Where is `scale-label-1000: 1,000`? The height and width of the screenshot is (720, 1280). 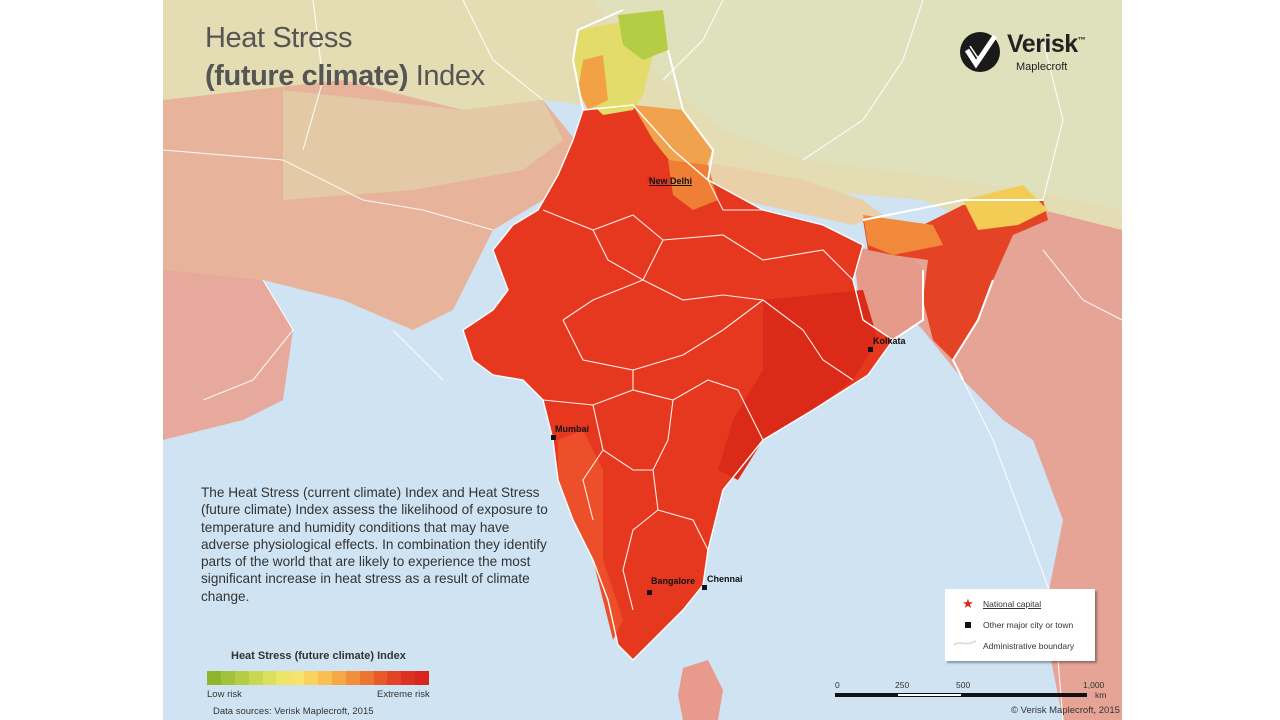
scale-label-1000: 1,000 is located at coordinates (1094, 685).